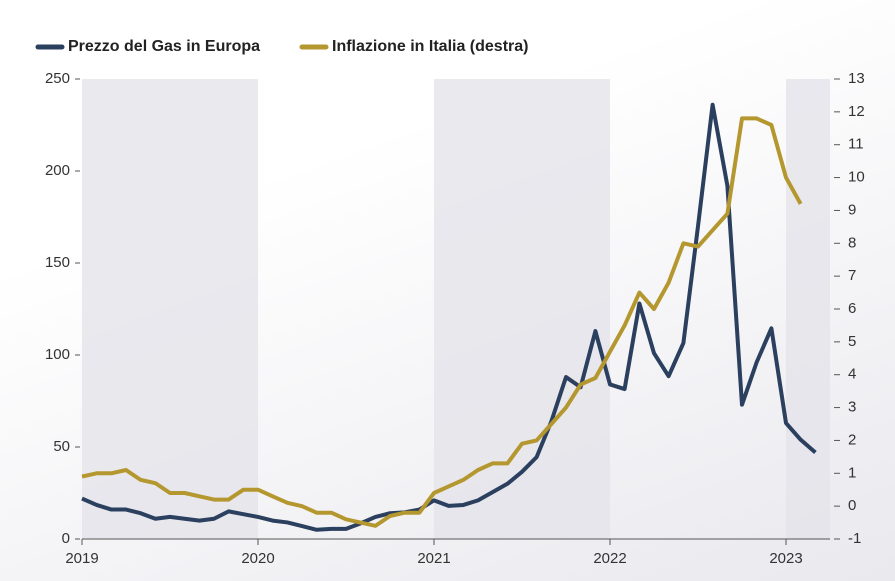  I want to click on x-tick-label: 2022, so click(609, 558).